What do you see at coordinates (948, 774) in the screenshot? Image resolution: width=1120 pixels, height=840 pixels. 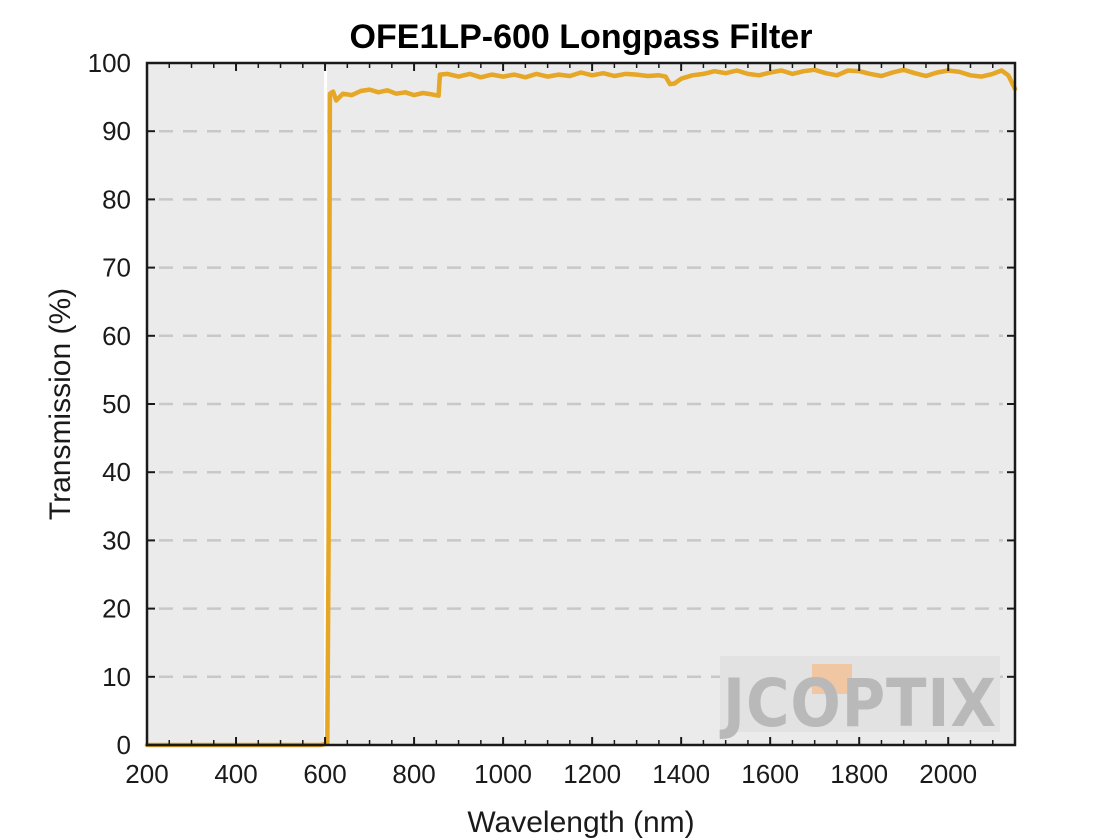 I see `x-tick-label: 2000` at bounding box center [948, 774].